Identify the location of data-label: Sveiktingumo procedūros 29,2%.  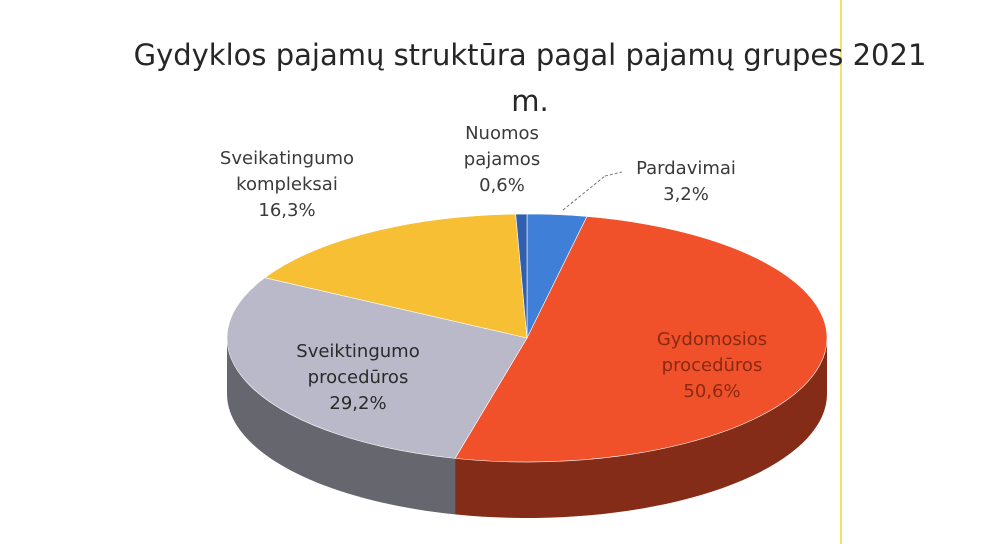
(358, 378).